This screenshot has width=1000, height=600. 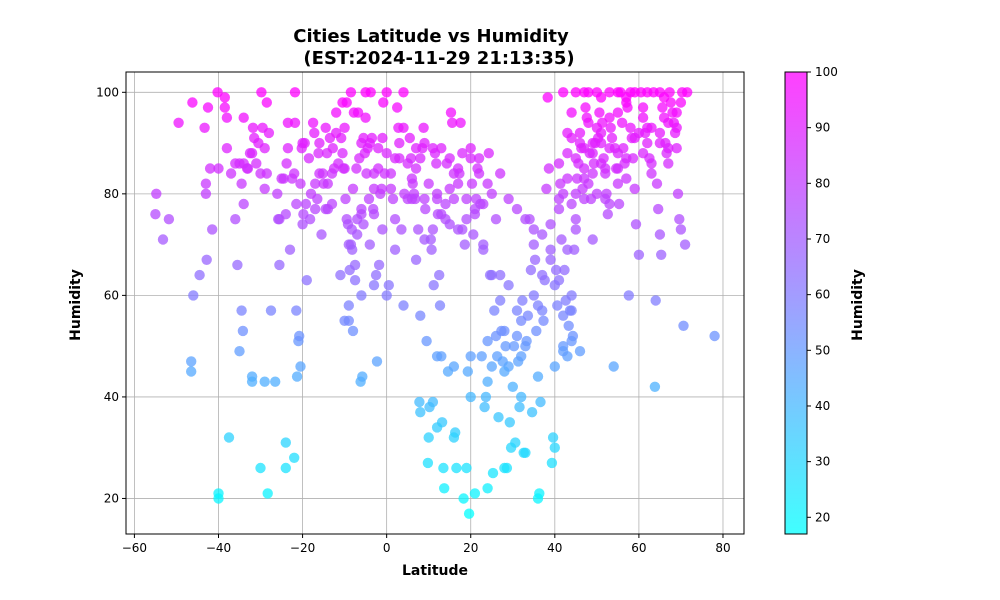 What do you see at coordinates (822, 406) in the screenshot?
I see `colorbar-tick-label: 40` at bounding box center [822, 406].